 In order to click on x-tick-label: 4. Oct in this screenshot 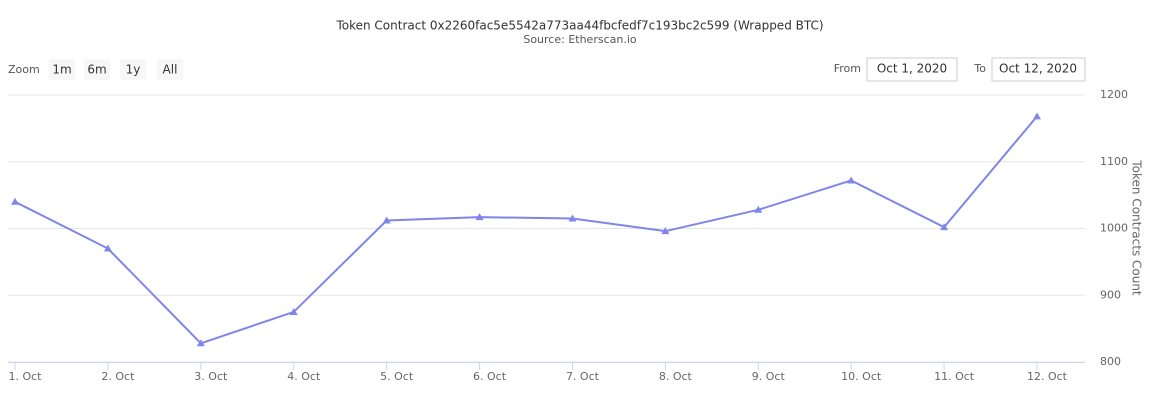, I will do `click(304, 376)`.